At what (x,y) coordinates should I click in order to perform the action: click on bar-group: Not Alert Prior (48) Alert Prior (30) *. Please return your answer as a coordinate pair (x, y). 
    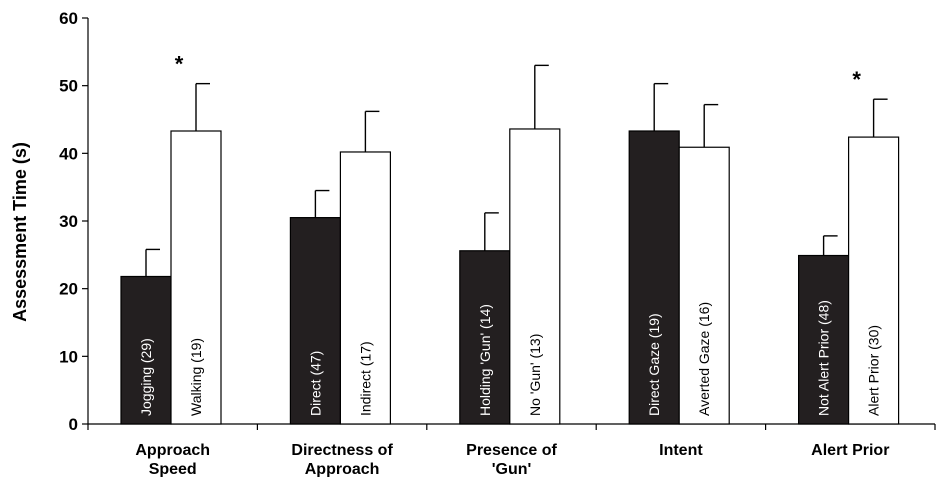
    Looking at the image, I should click on (848, 246).